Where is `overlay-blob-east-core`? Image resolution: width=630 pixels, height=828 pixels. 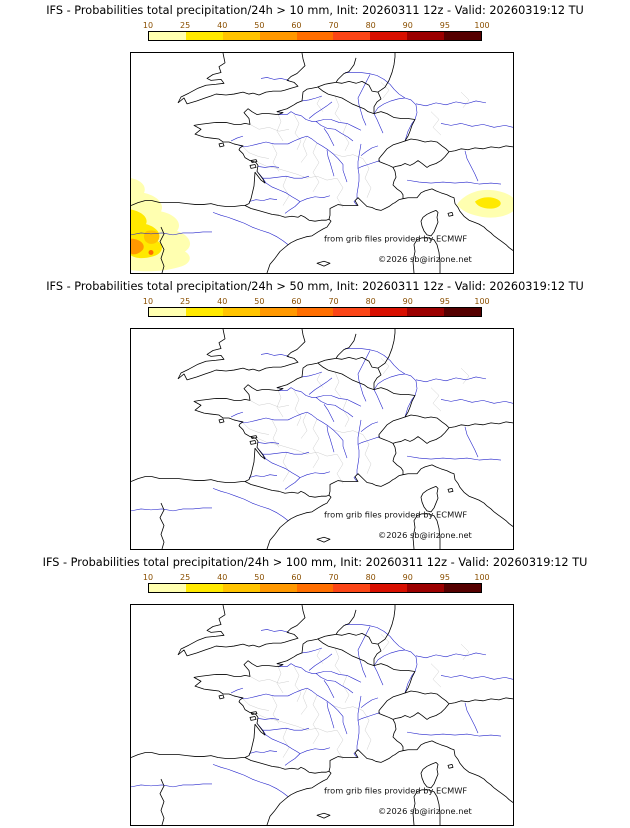
overlay-blob-east-core is located at coordinates (488, 203).